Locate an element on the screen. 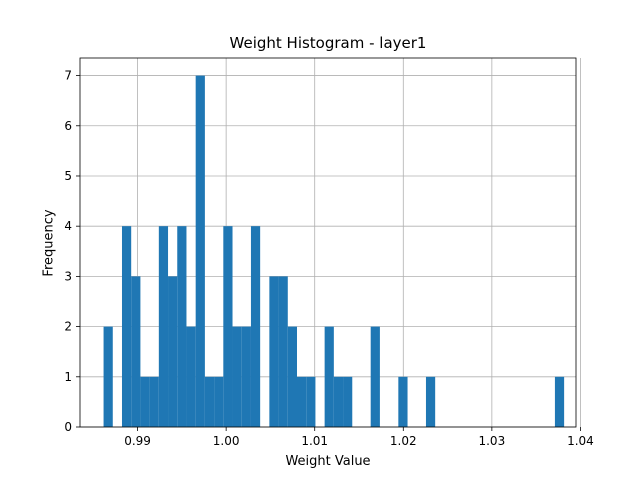 The height and width of the screenshot is (480, 640). y-axis-label: Frequency is located at coordinates (49, 243).